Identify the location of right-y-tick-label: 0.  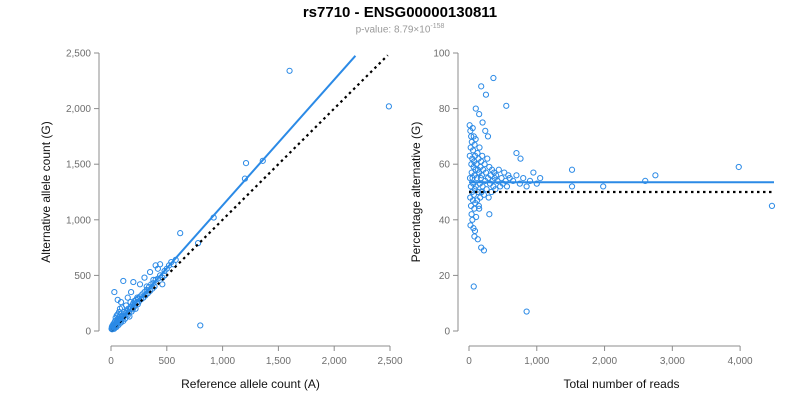
(447, 332).